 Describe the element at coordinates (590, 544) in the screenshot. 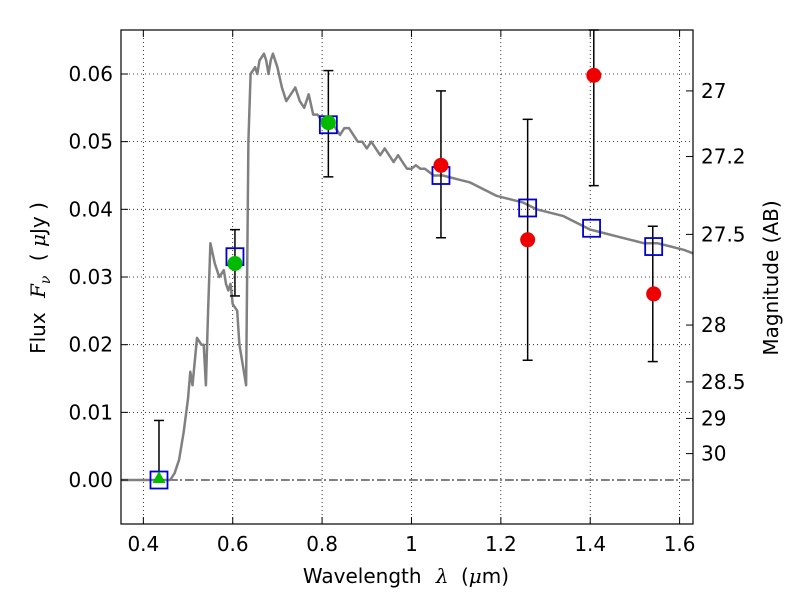

I see `x-tick-label: 1.4` at that location.